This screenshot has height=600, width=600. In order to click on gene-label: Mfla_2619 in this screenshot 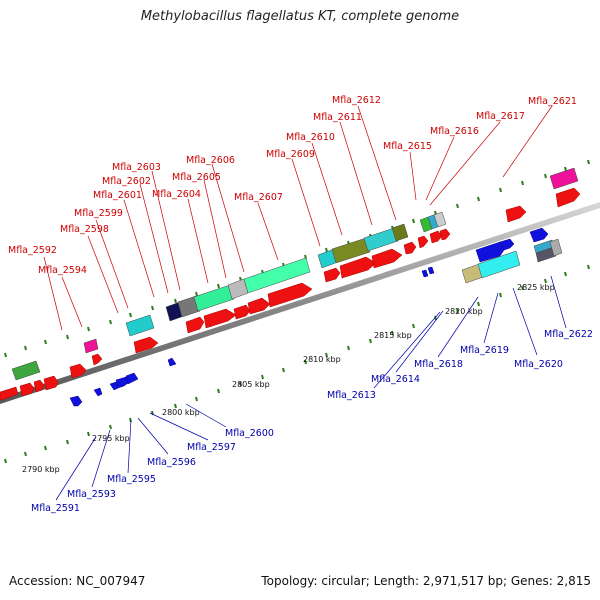, I will do `click(484, 350)`.